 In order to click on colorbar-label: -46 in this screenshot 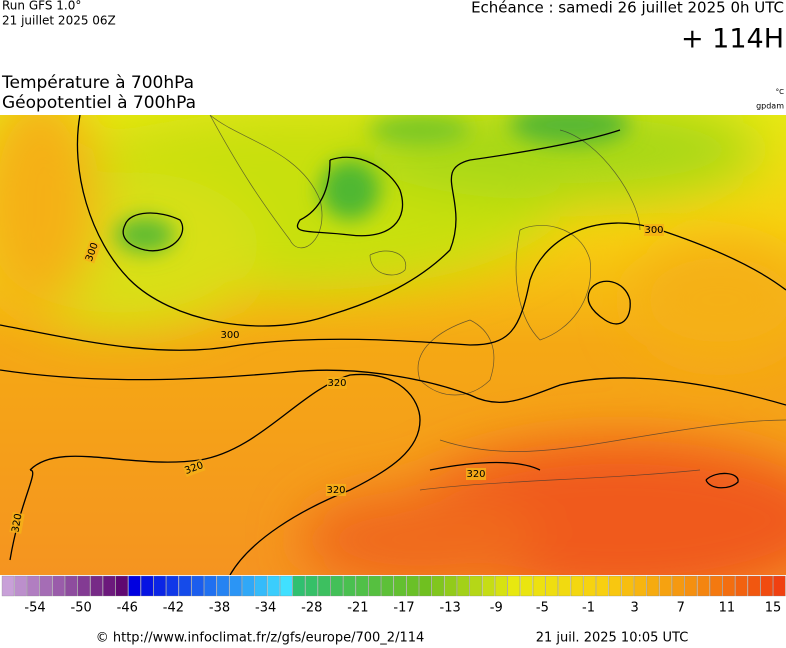, I will do `click(127, 608)`.